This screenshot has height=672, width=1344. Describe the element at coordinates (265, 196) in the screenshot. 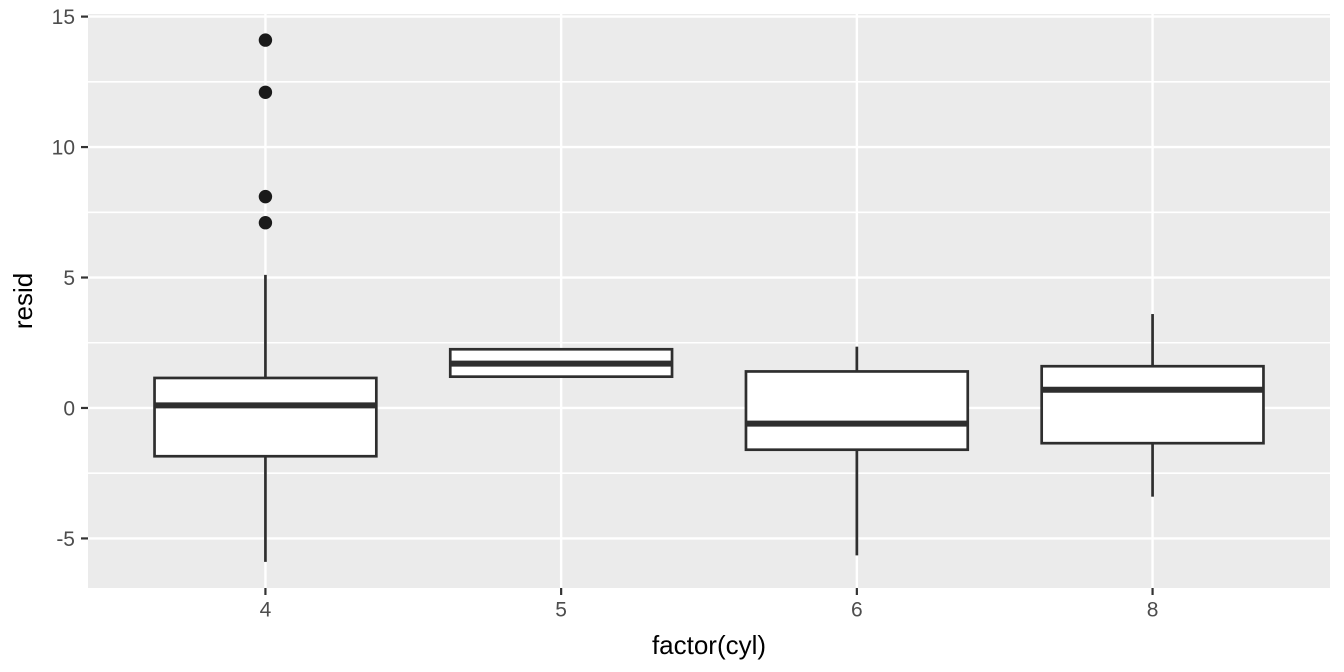

I see `outlier-point-4-8.1` at that location.